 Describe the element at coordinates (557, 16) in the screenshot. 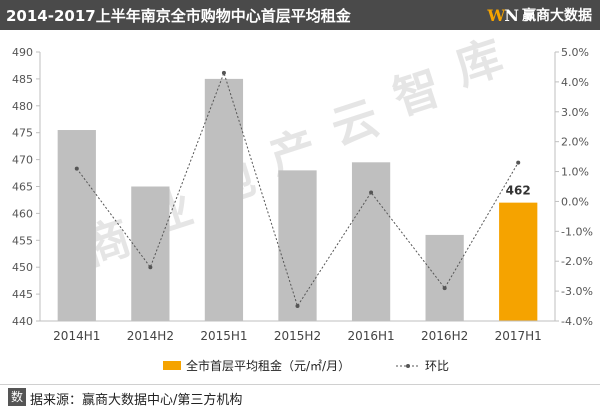

I see `brand-name: 赢商大数据` at that location.